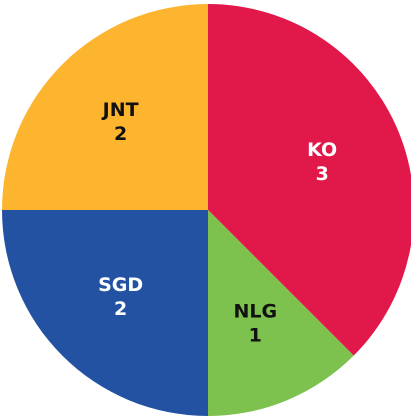 This screenshot has width=411, height=417. What do you see at coordinates (322, 150) in the screenshot?
I see `slice-label: KO` at bounding box center [322, 150].